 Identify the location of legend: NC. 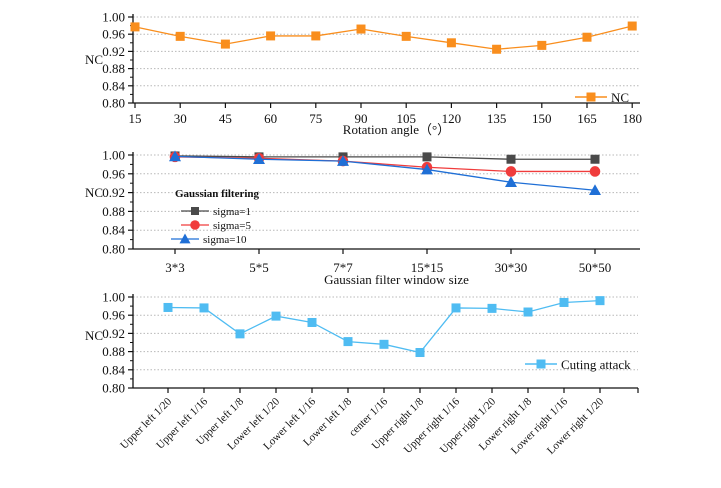
(602, 97).